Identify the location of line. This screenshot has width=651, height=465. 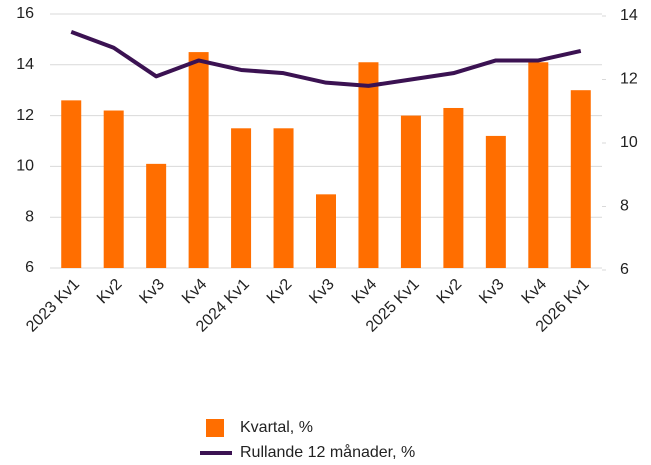
(326, 59).